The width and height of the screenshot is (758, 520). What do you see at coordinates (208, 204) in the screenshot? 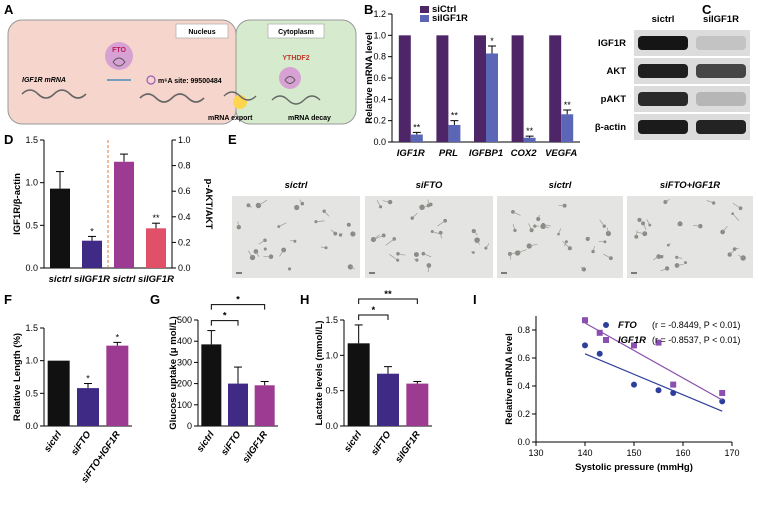
I see `y-axis-title-right: p-AKT/AKT` at bounding box center [208, 204].